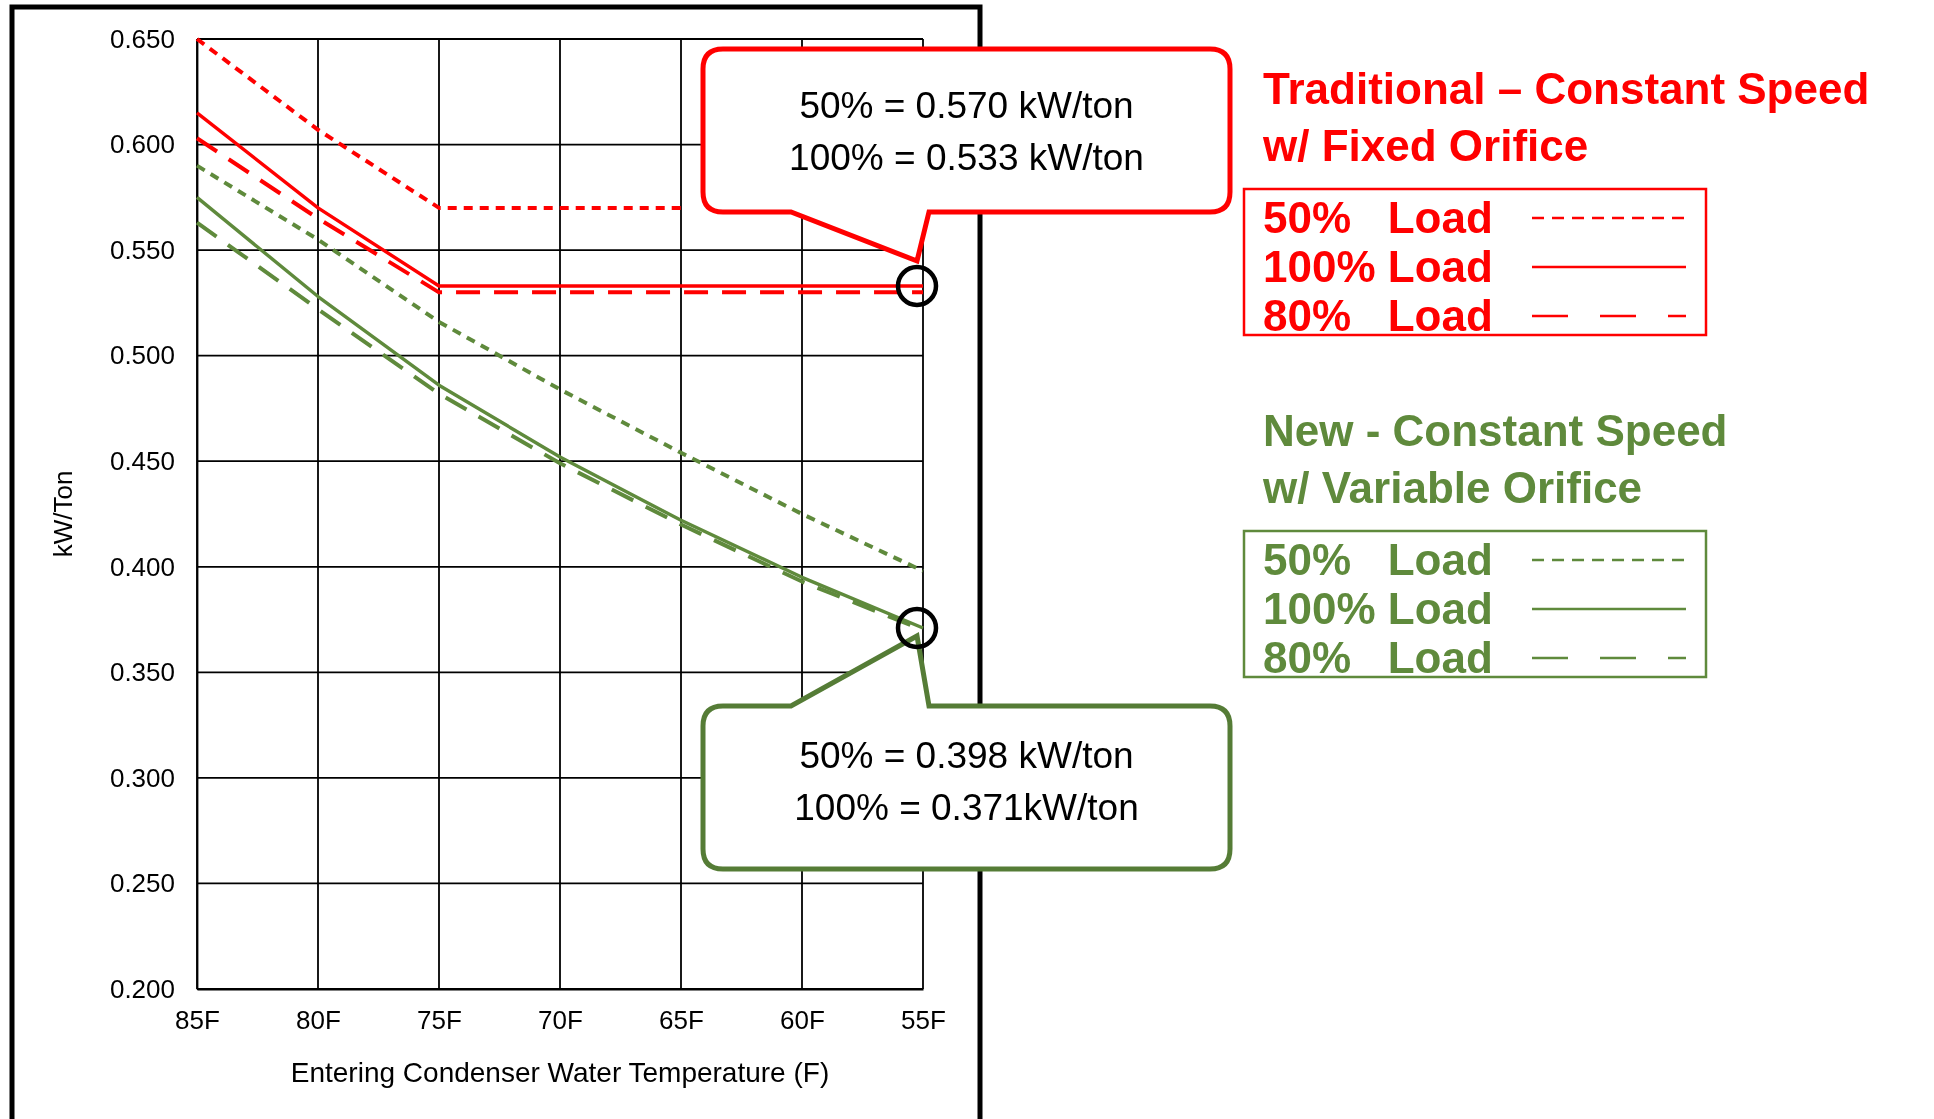 The height and width of the screenshot is (1119, 1934). Describe the element at coordinates (142, 38) in the screenshot. I see `y-tick-label: 0.650` at that location.